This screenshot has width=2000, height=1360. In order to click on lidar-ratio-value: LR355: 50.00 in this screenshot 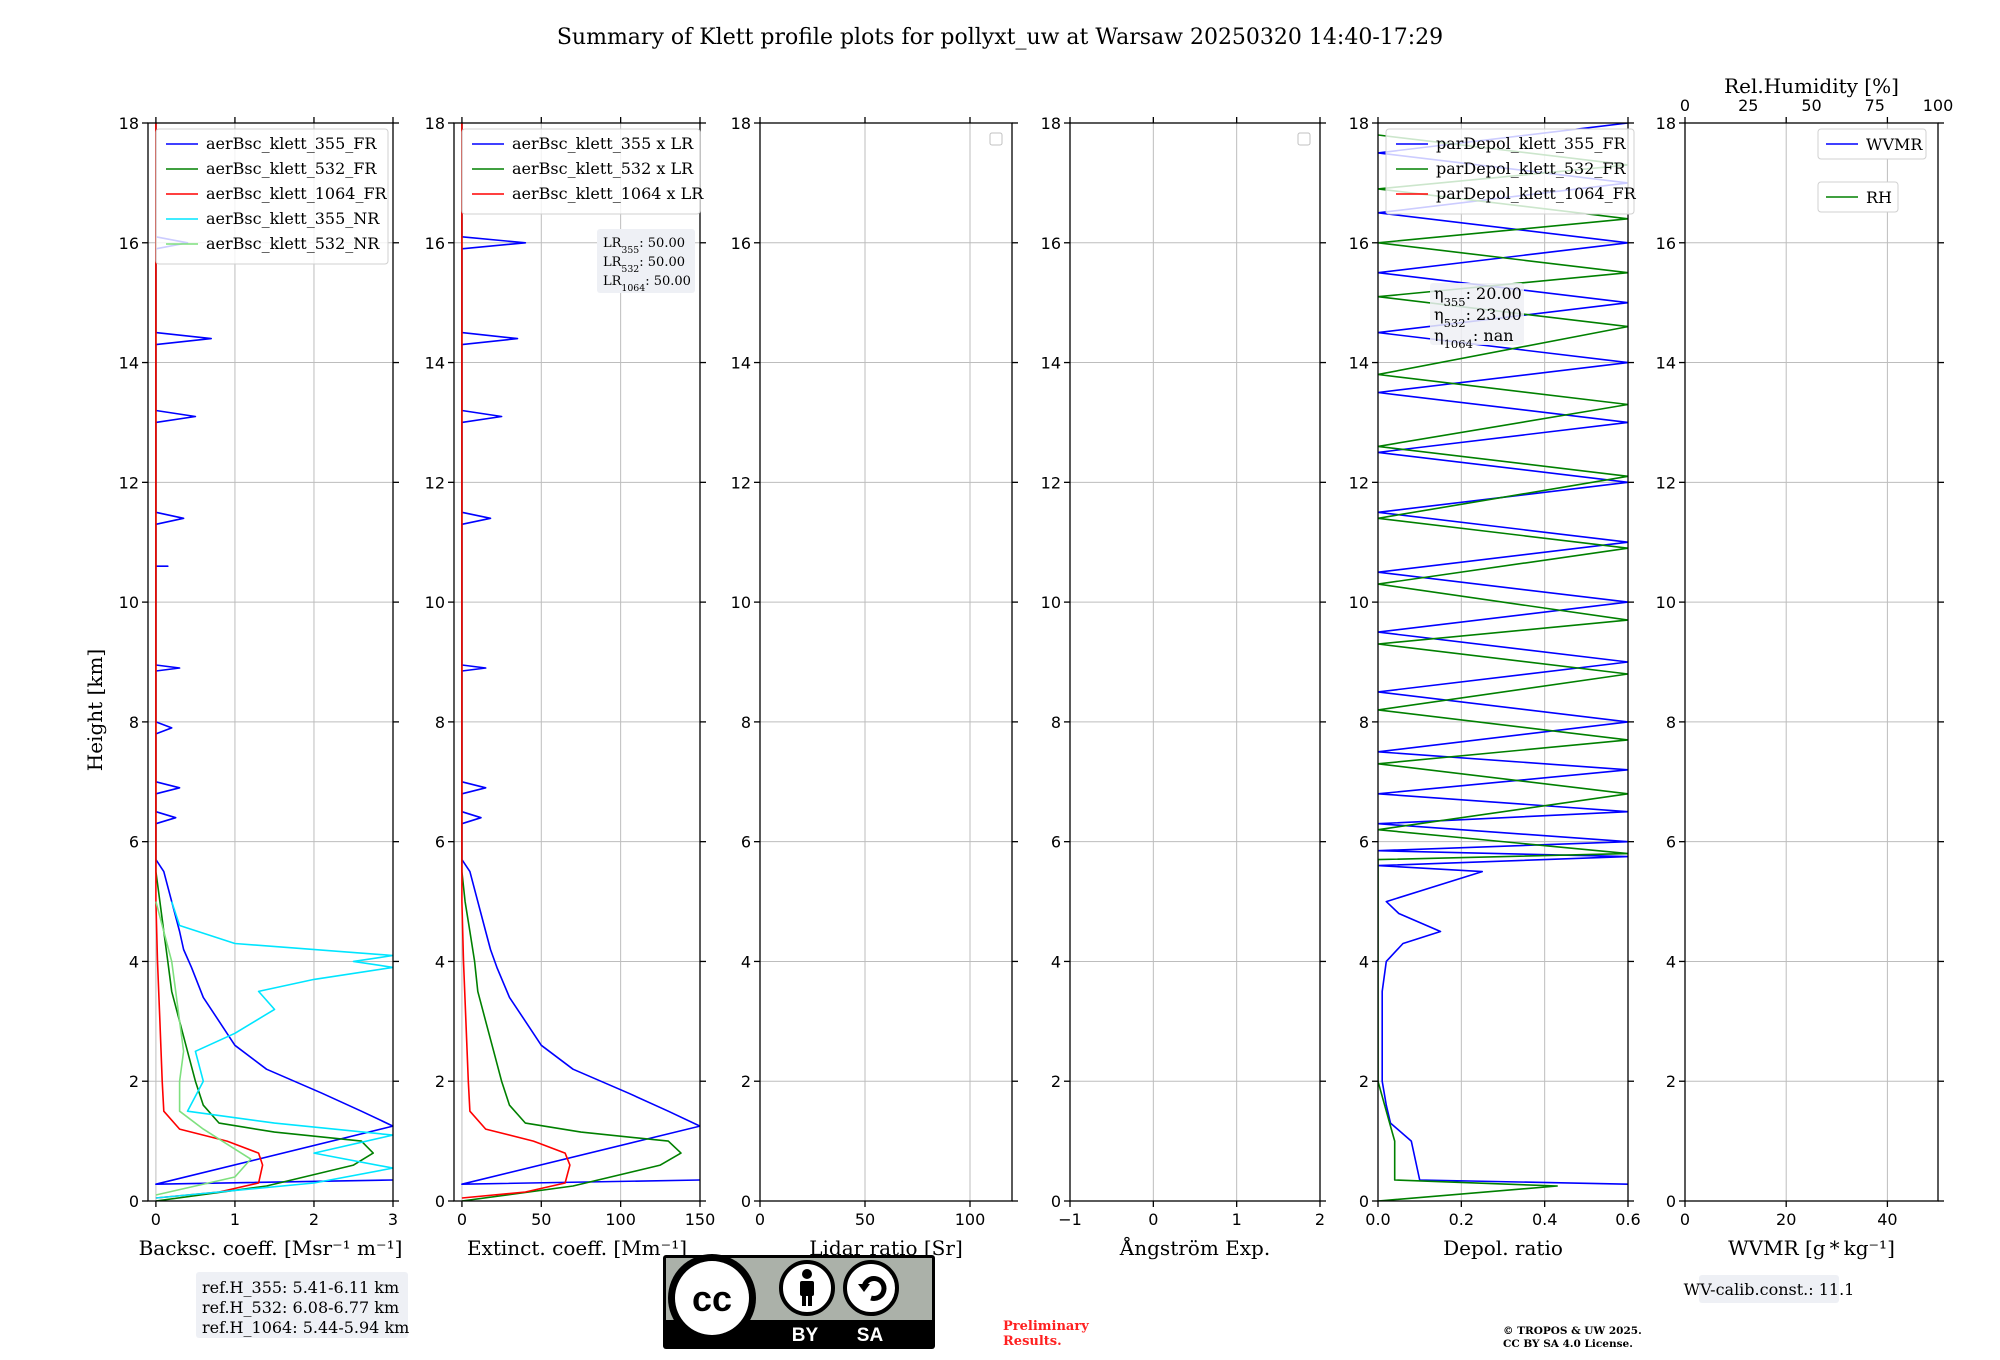, I will do `click(644, 246)`.